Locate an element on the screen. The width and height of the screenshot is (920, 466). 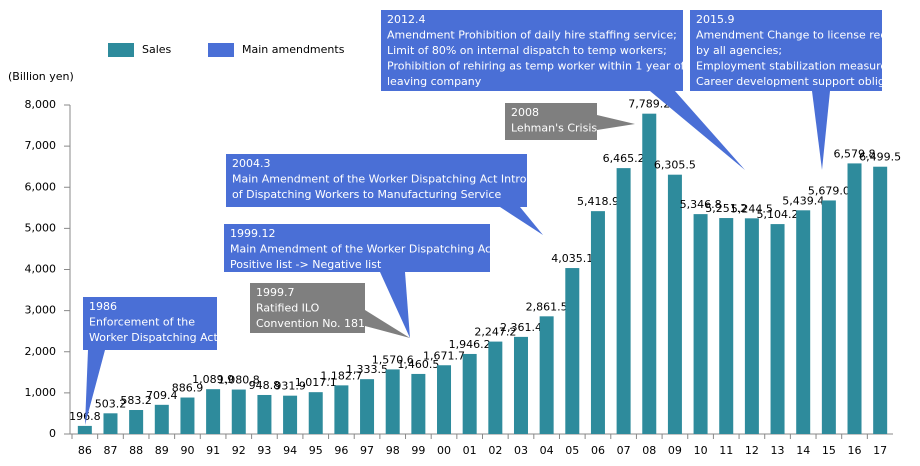
value-label: 5,104.2 is located at coordinates (778, 214).